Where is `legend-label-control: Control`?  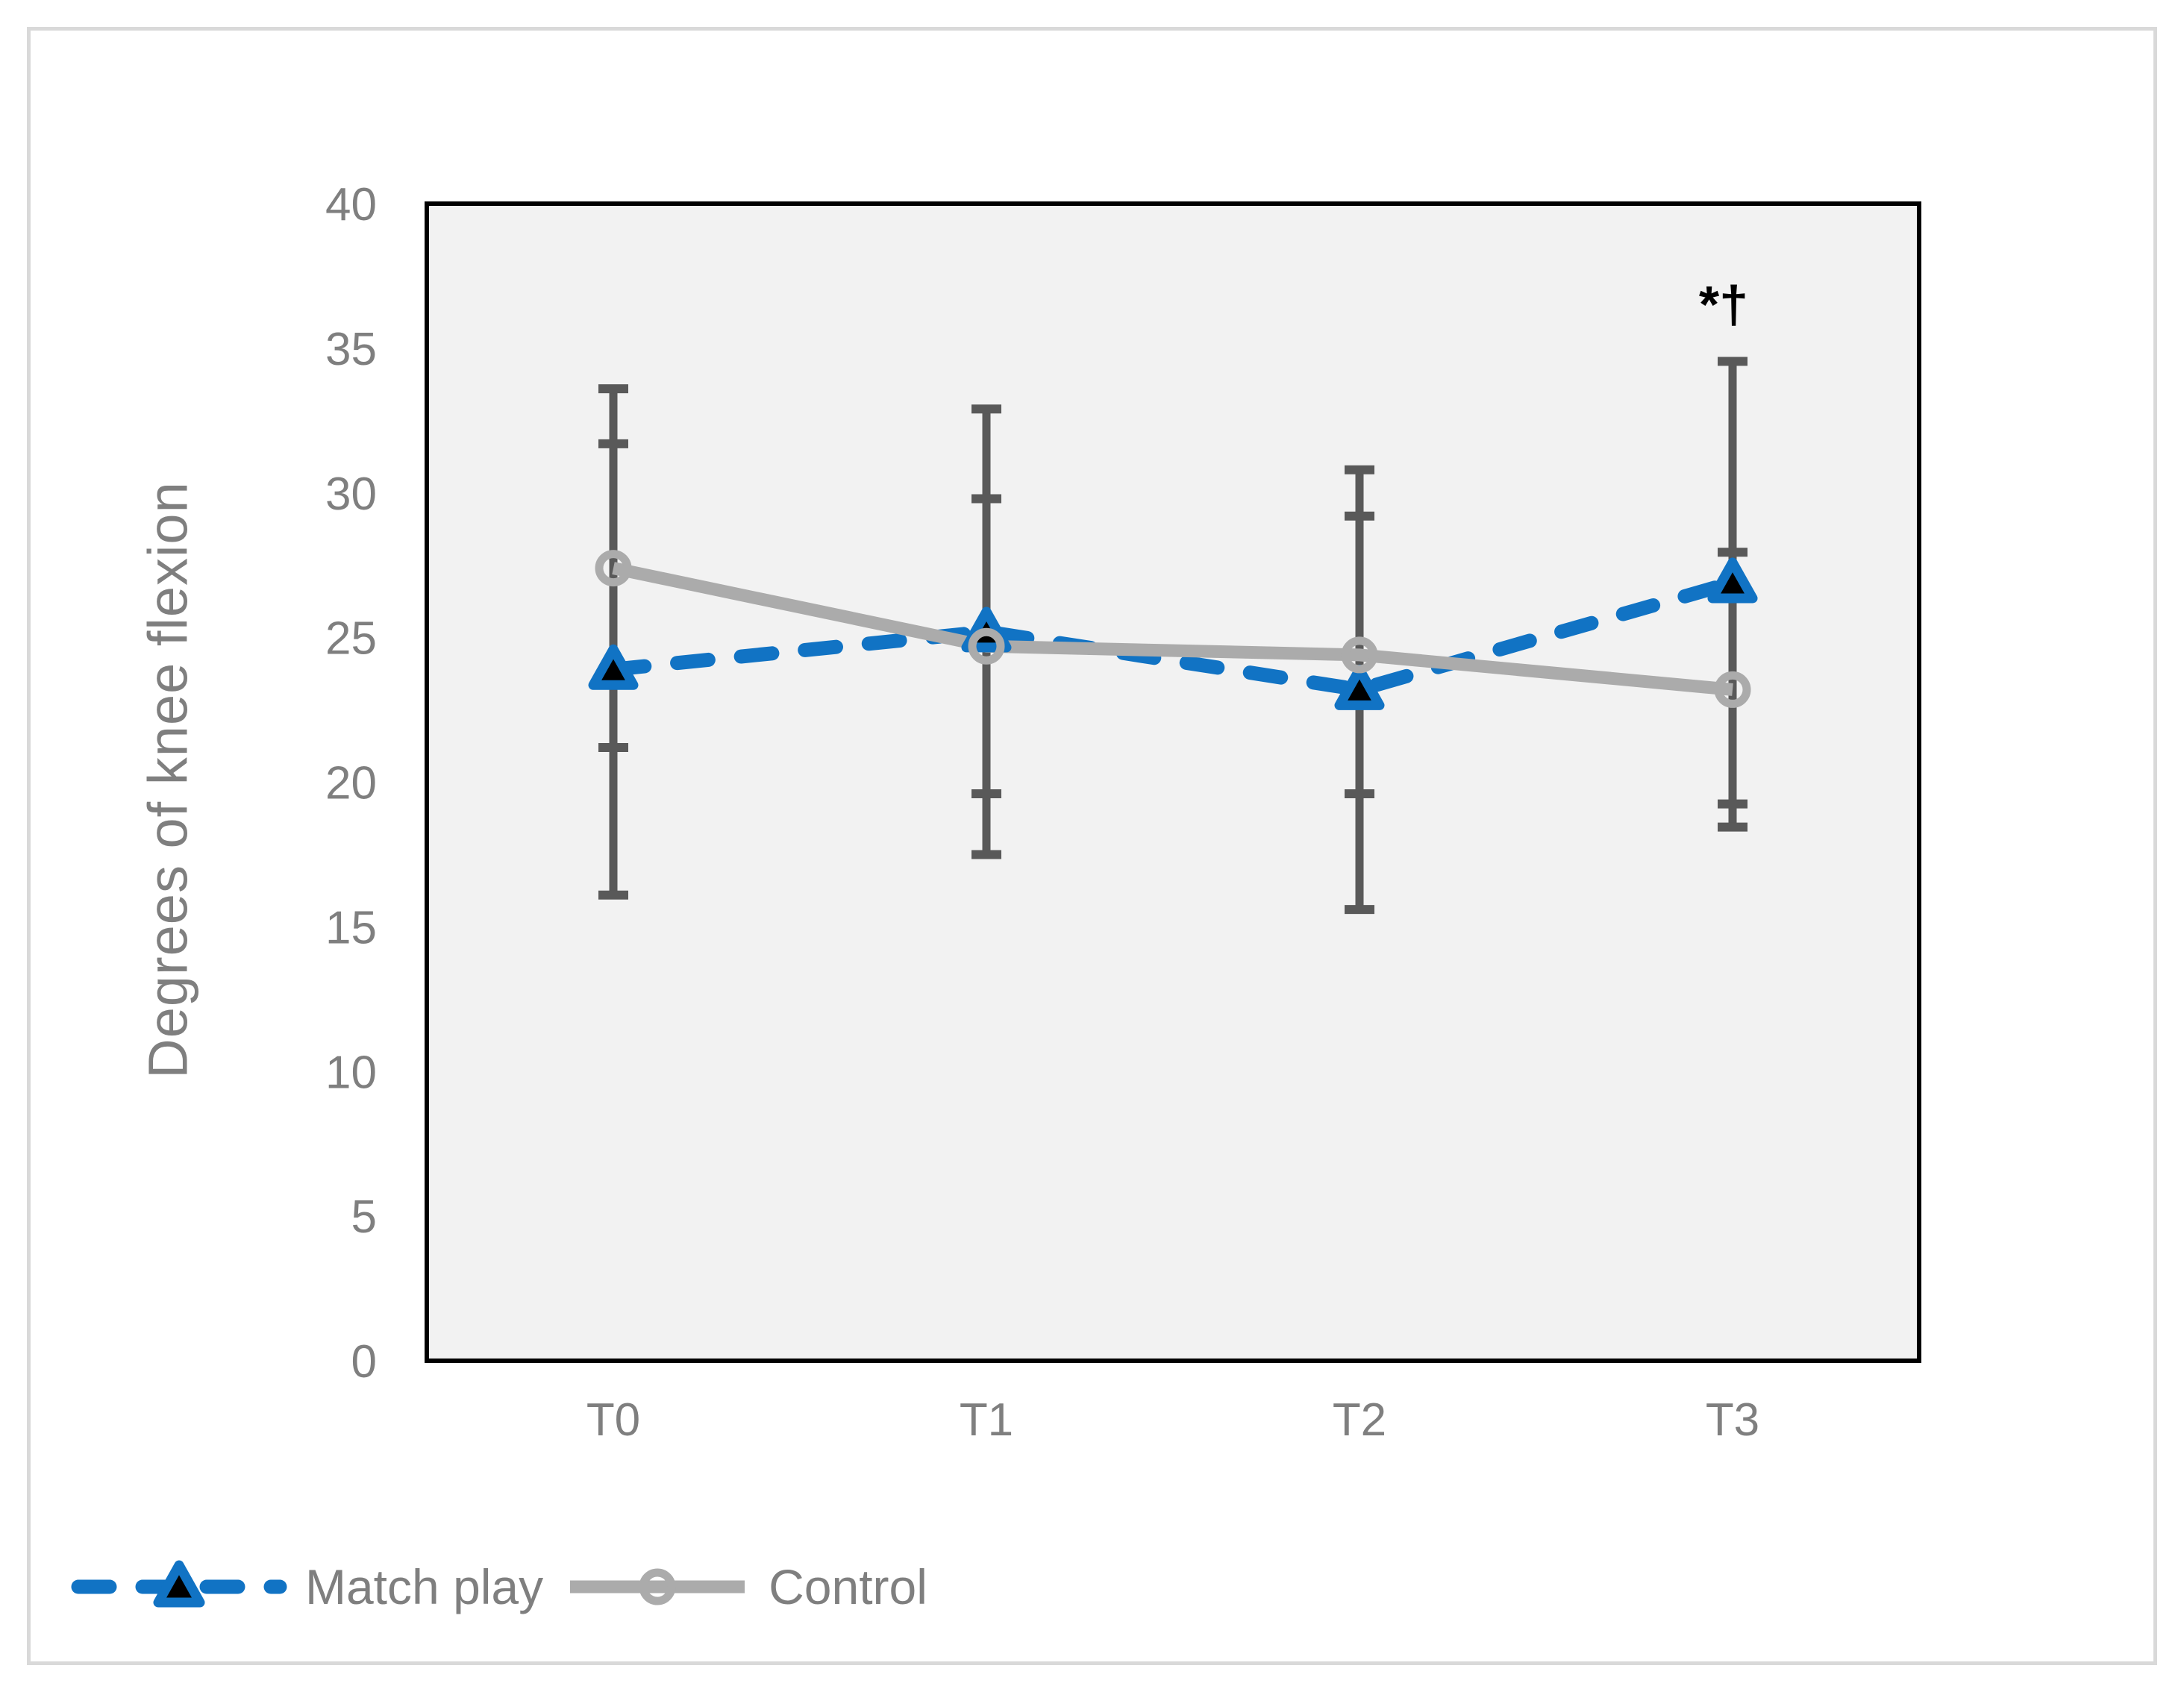
legend-label-control: Control is located at coordinates (848, 1586).